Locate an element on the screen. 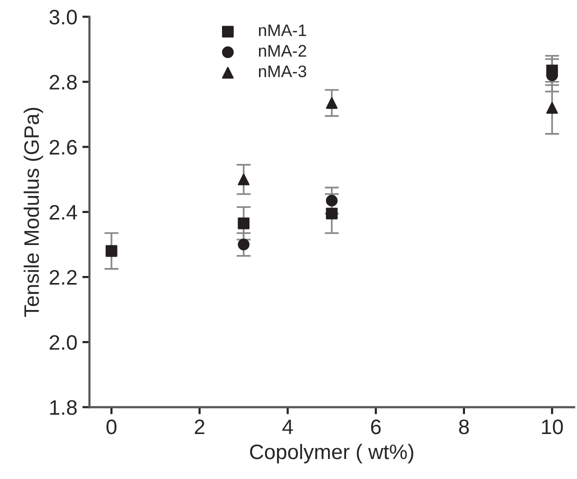  y-tick-label: 2.6 is located at coordinates (63, 147).